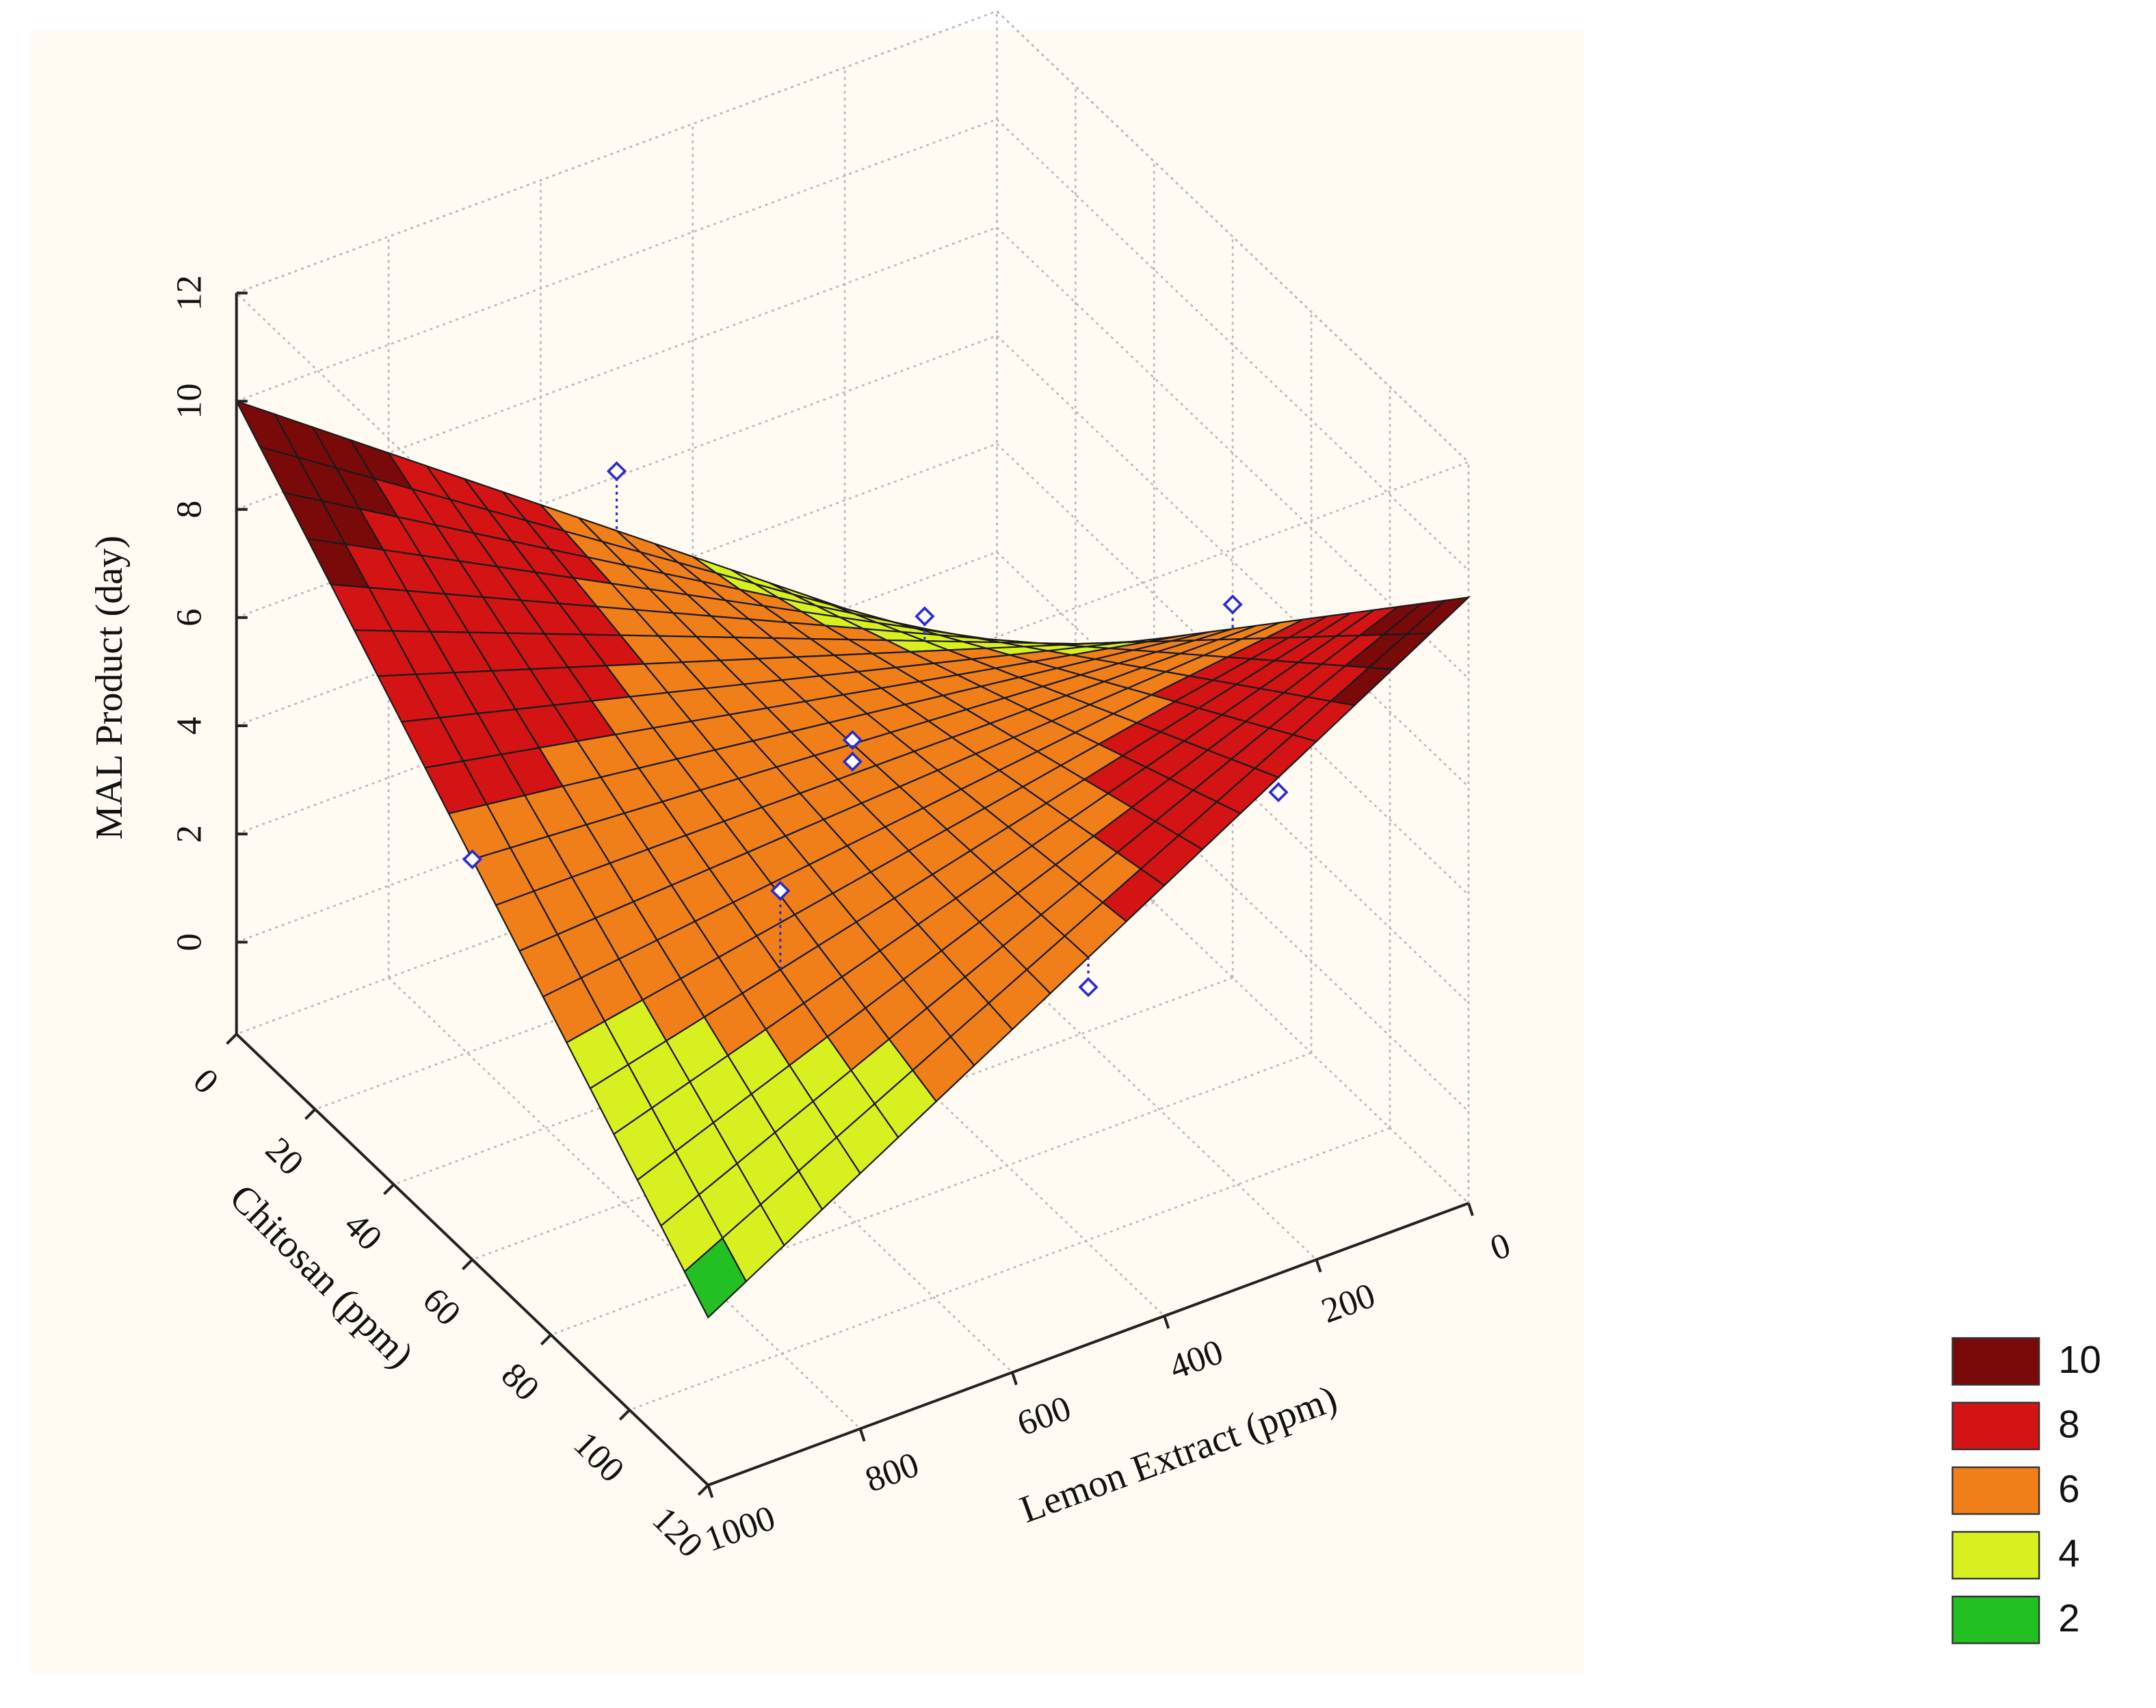 Image resolution: width=2156 pixels, height=1708 pixels. I want to click on z-tick-label: 6, so click(189, 618).